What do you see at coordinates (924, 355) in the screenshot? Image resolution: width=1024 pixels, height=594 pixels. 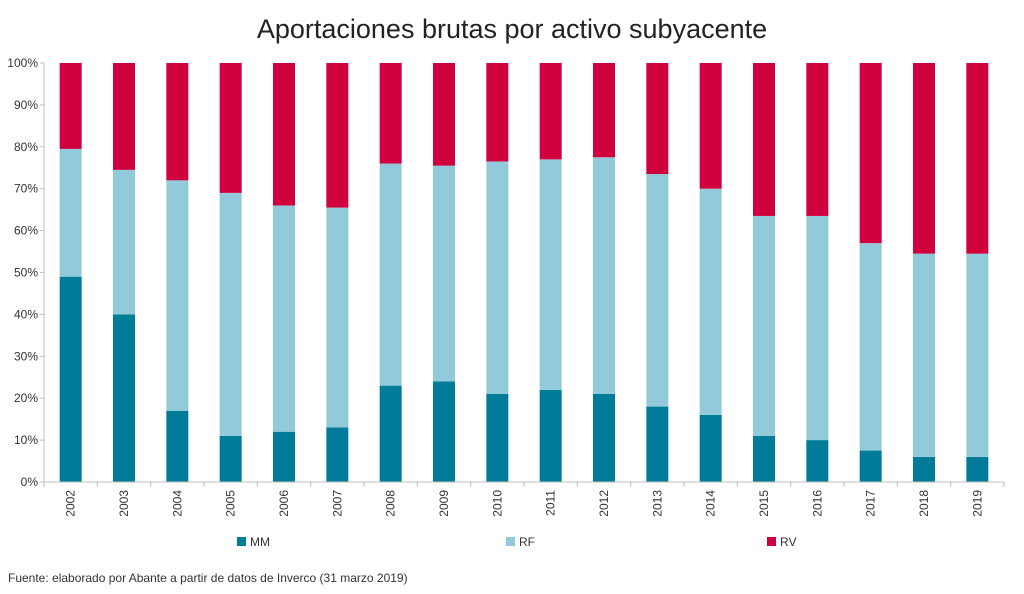 I see `bar-rf-2018` at bounding box center [924, 355].